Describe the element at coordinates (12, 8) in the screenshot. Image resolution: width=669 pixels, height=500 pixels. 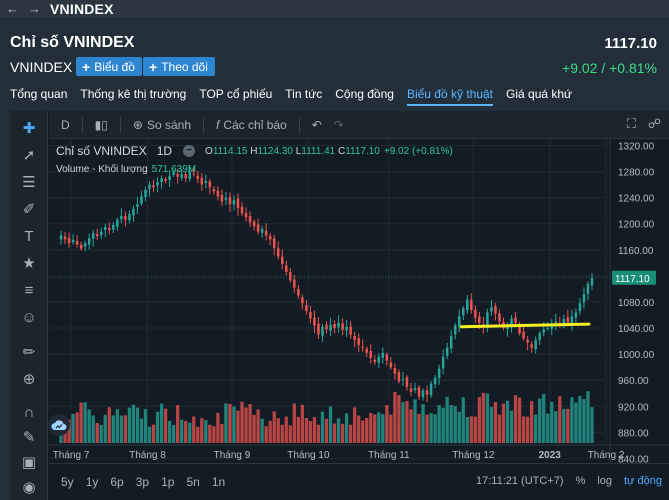
I see `back-arrow-icon: ←` at that location.